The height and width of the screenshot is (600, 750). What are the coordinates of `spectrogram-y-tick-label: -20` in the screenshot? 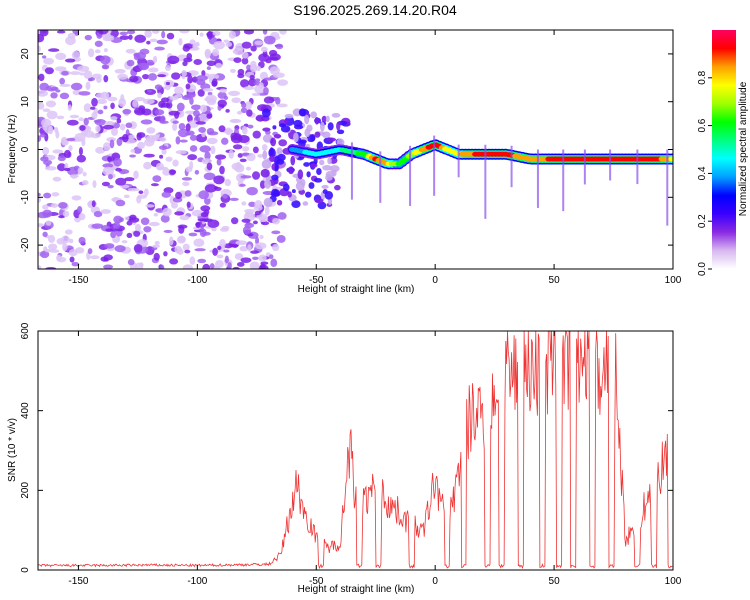 It's located at (25, 244).